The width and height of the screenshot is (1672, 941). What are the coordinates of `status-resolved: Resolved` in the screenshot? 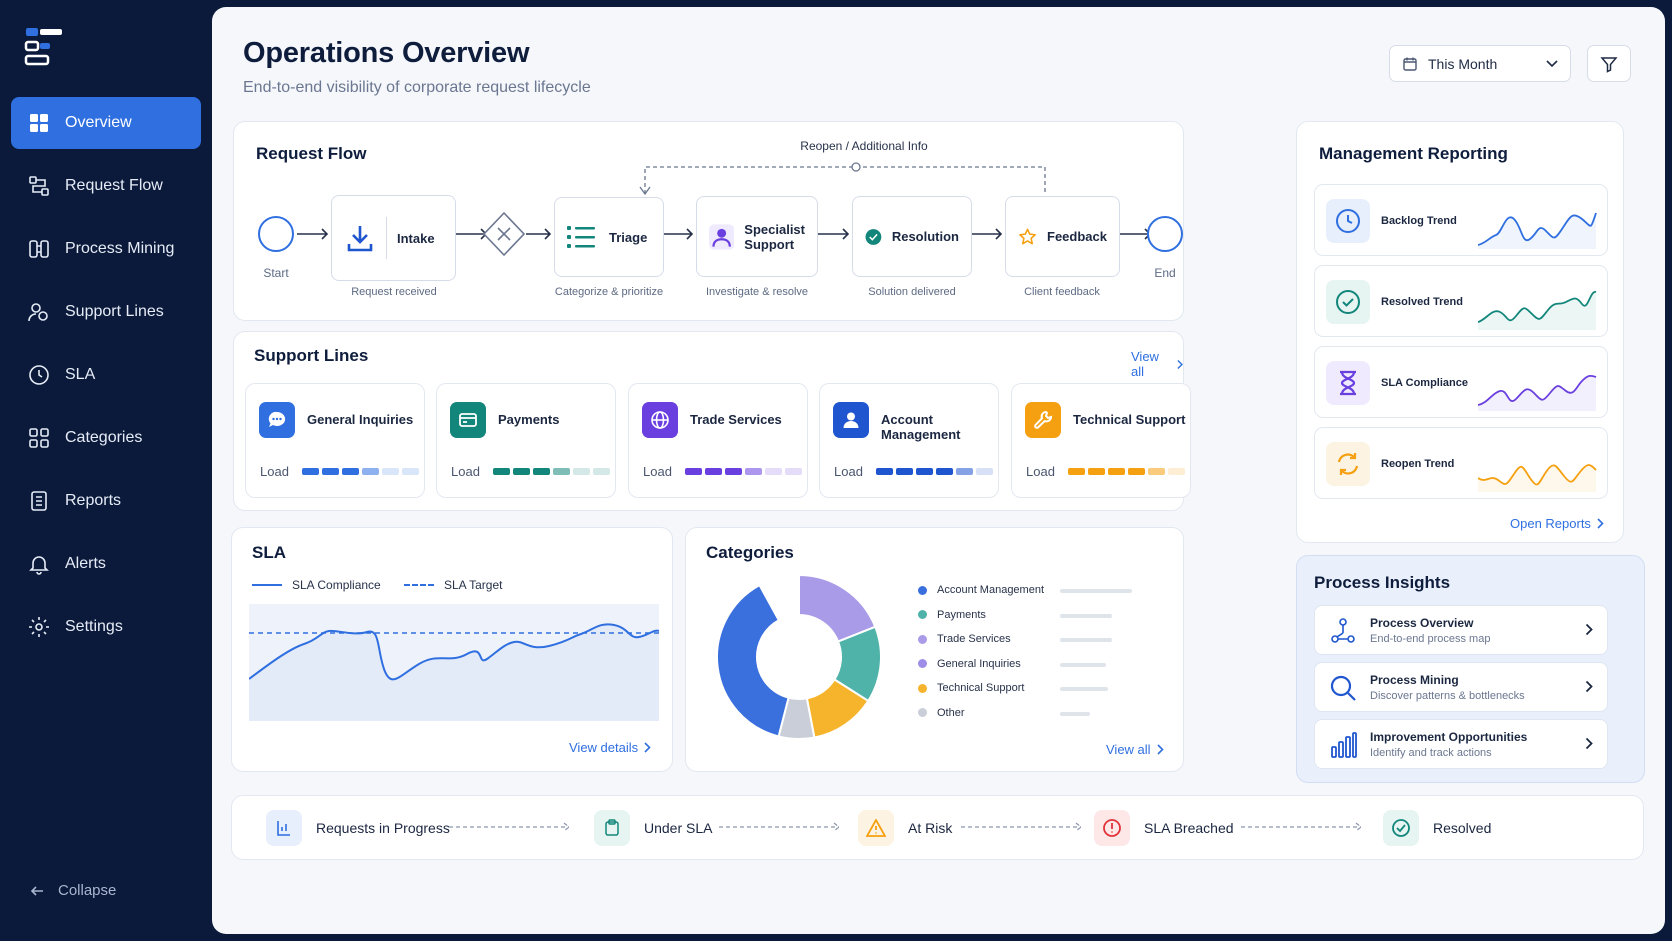 It's located at (1437, 828).